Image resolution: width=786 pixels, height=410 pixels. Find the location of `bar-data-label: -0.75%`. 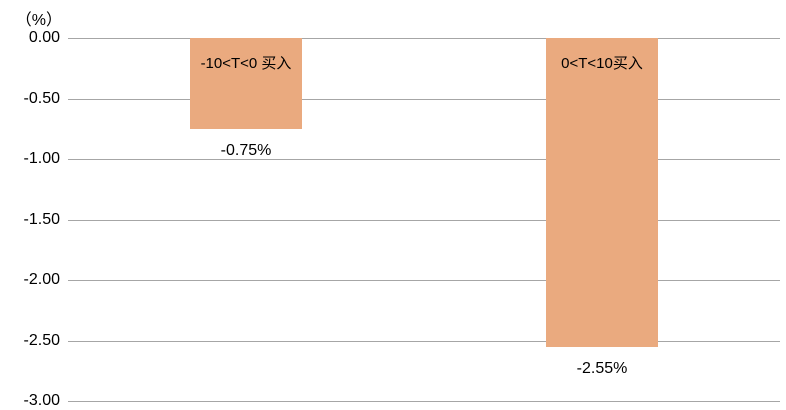

bar-data-label: -0.75% is located at coordinates (246, 150).